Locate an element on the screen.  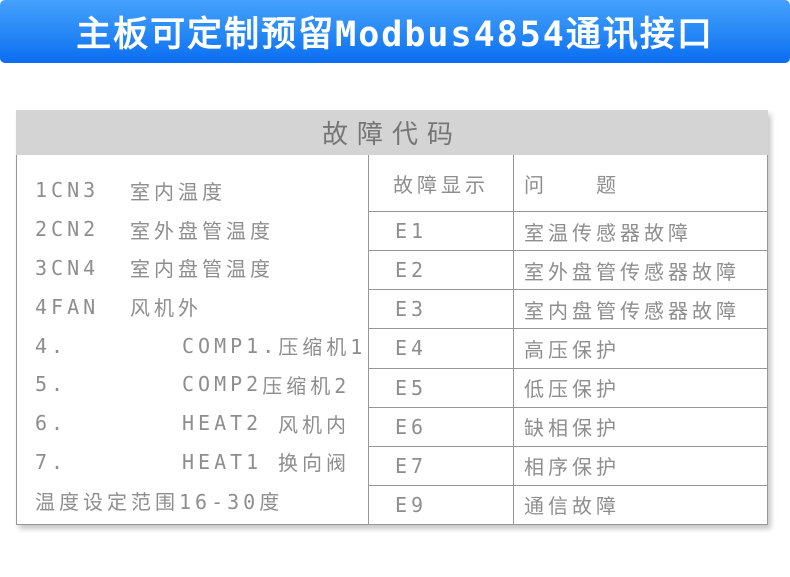
spec-row: 2CN2 室外盘管温度 is located at coordinates (198, 229).